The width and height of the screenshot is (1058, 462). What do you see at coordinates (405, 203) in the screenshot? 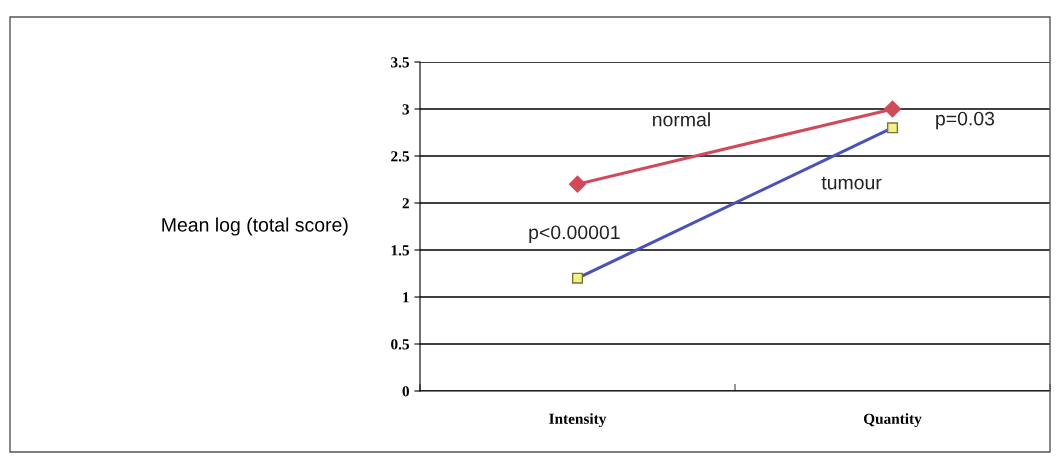
I see `y-tick-label: 2` at bounding box center [405, 203].